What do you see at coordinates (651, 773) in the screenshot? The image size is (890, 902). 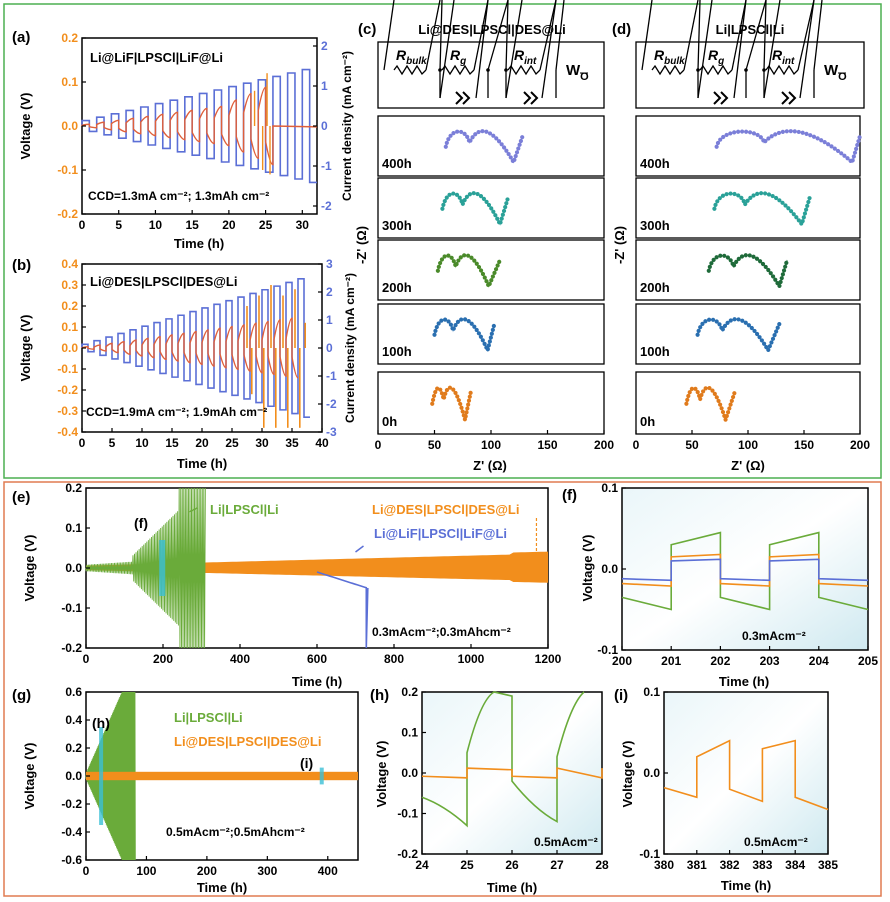 I see `panel-i-ytick-label: 0.0` at bounding box center [651, 773].